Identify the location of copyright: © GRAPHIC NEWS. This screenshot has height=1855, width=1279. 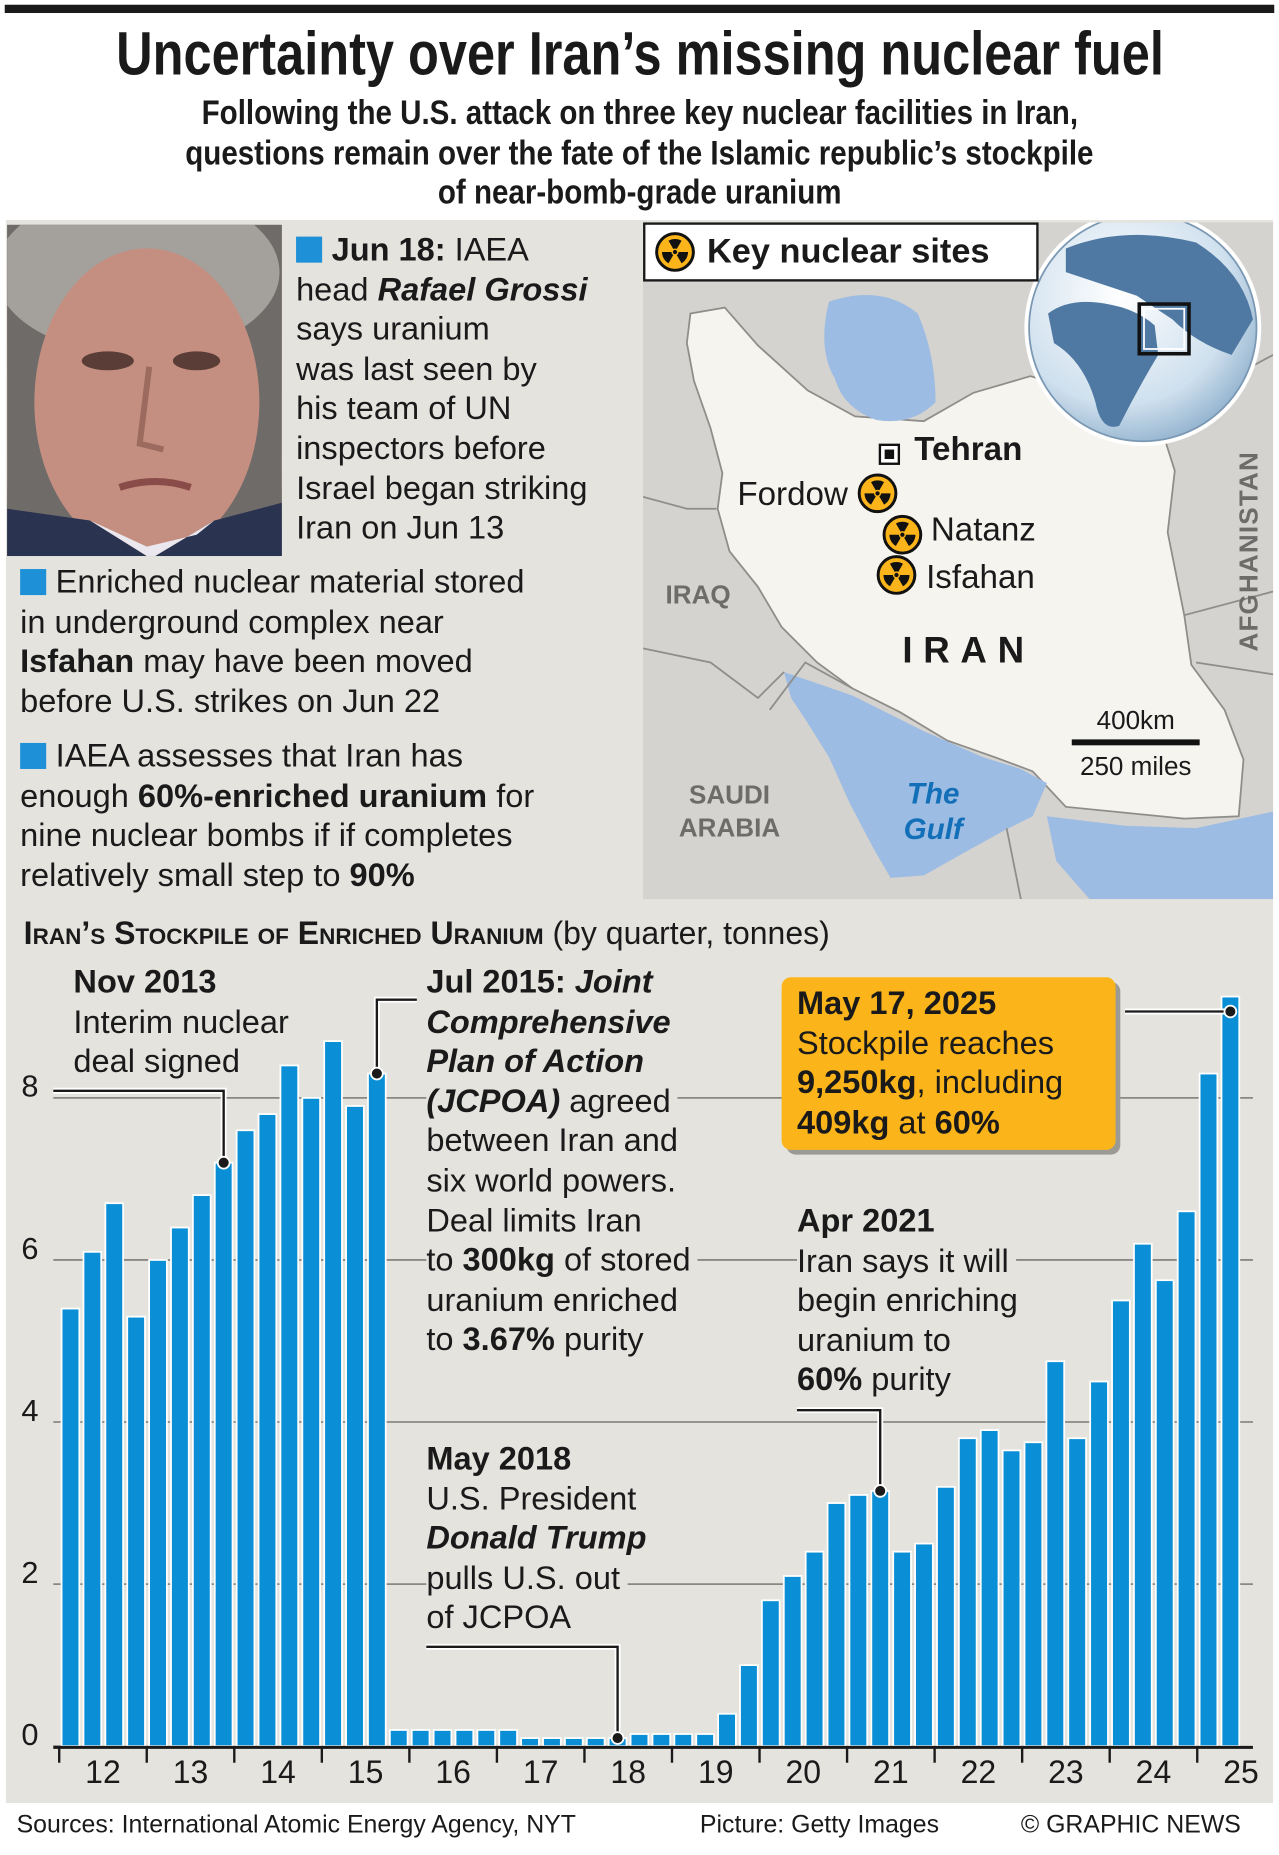
(1130, 1825).